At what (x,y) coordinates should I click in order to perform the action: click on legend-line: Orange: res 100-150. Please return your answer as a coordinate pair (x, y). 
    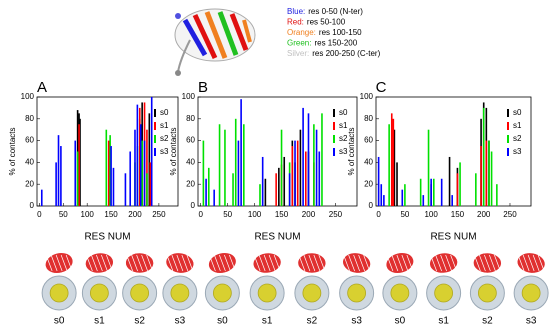
    Looking at the image, I should click on (324, 32).